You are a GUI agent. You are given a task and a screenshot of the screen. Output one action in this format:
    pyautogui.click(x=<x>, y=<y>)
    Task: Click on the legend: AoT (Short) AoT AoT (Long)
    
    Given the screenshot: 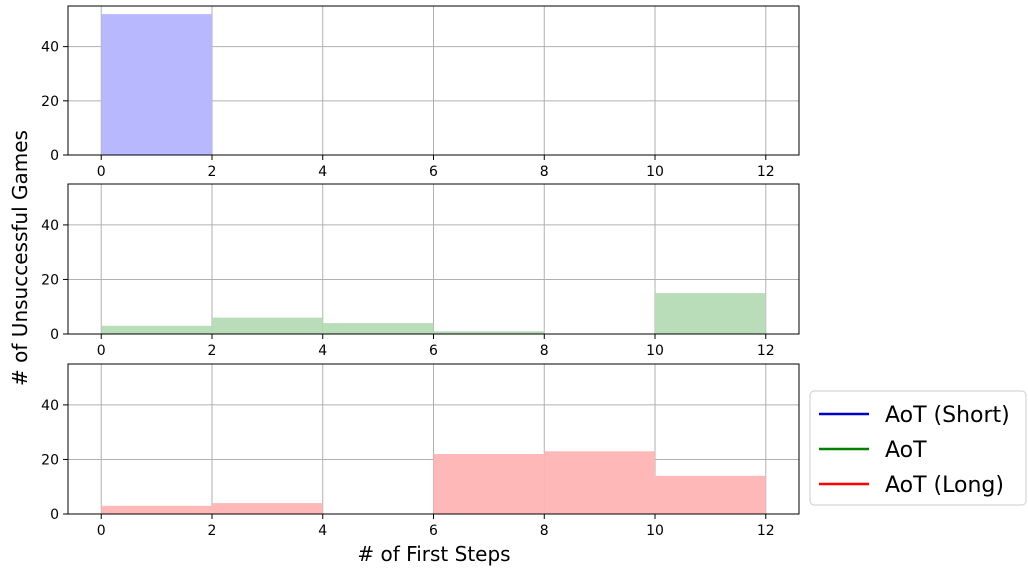 What is the action you would take?
    pyautogui.click(x=918, y=448)
    